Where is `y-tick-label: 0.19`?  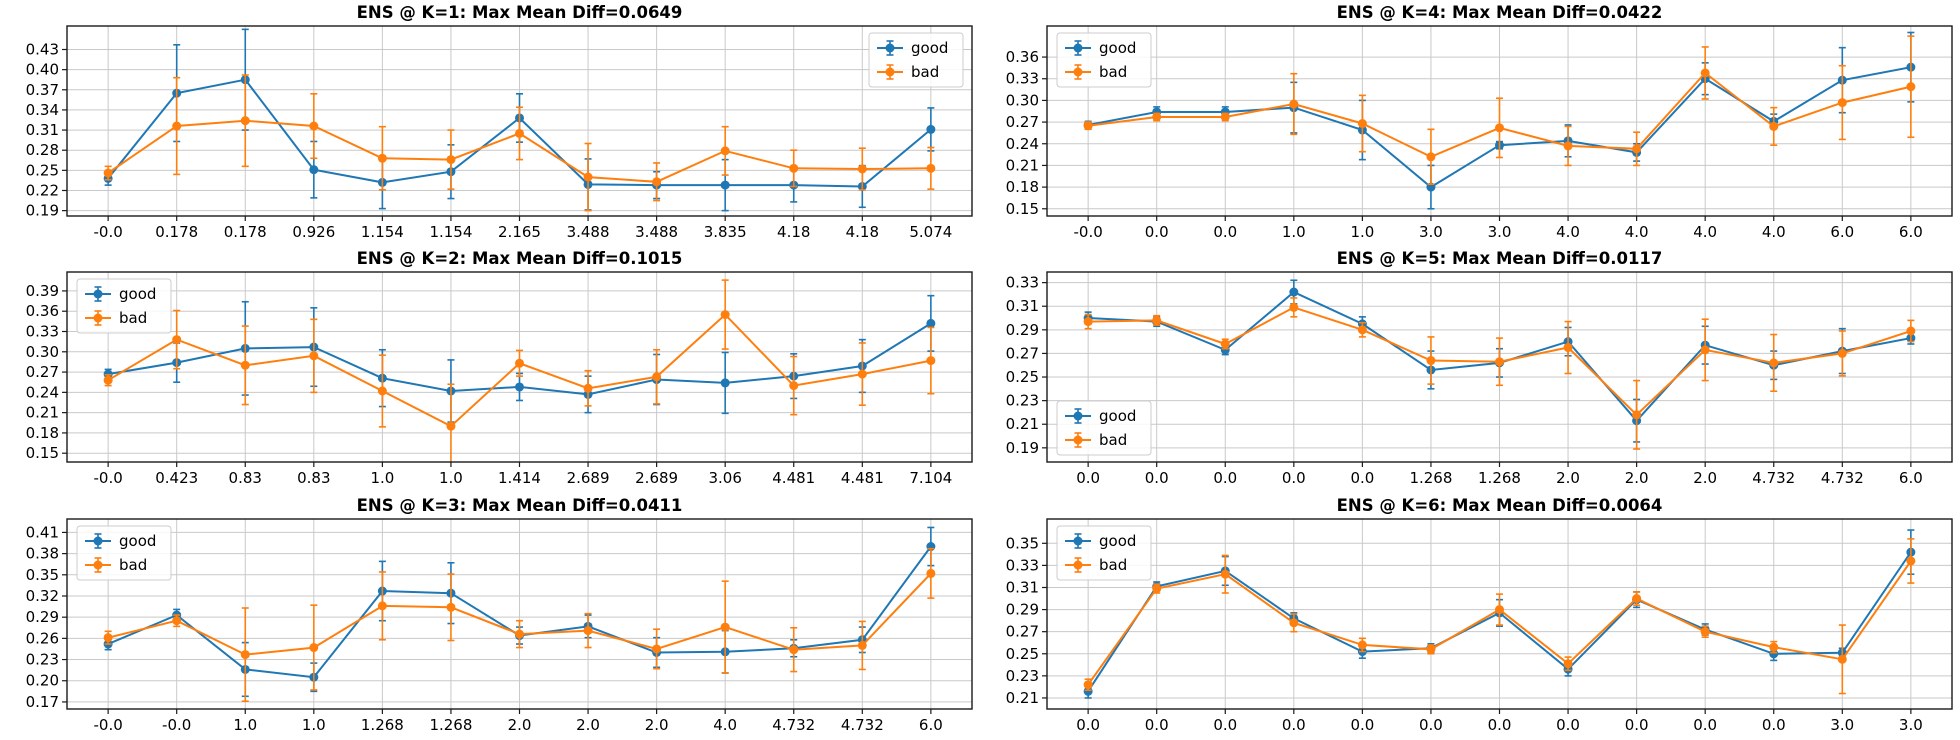 y-tick-label: 0.19 is located at coordinates (1022, 448).